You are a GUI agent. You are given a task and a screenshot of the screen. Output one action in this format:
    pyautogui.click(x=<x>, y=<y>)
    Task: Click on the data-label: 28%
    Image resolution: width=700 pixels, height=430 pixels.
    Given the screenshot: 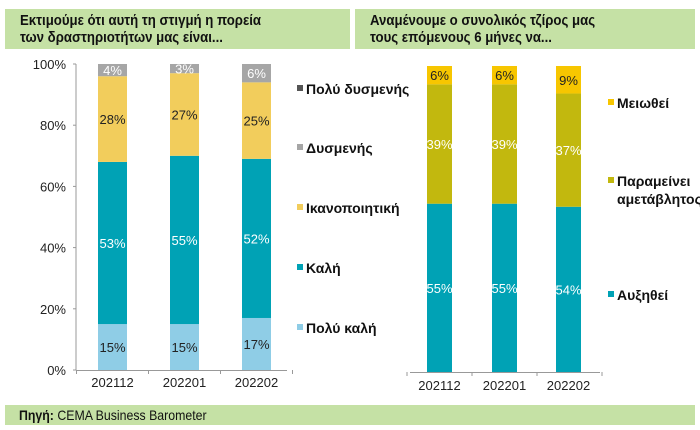 What is the action you would take?
    pyautogui.click(x=112, y=119)
    